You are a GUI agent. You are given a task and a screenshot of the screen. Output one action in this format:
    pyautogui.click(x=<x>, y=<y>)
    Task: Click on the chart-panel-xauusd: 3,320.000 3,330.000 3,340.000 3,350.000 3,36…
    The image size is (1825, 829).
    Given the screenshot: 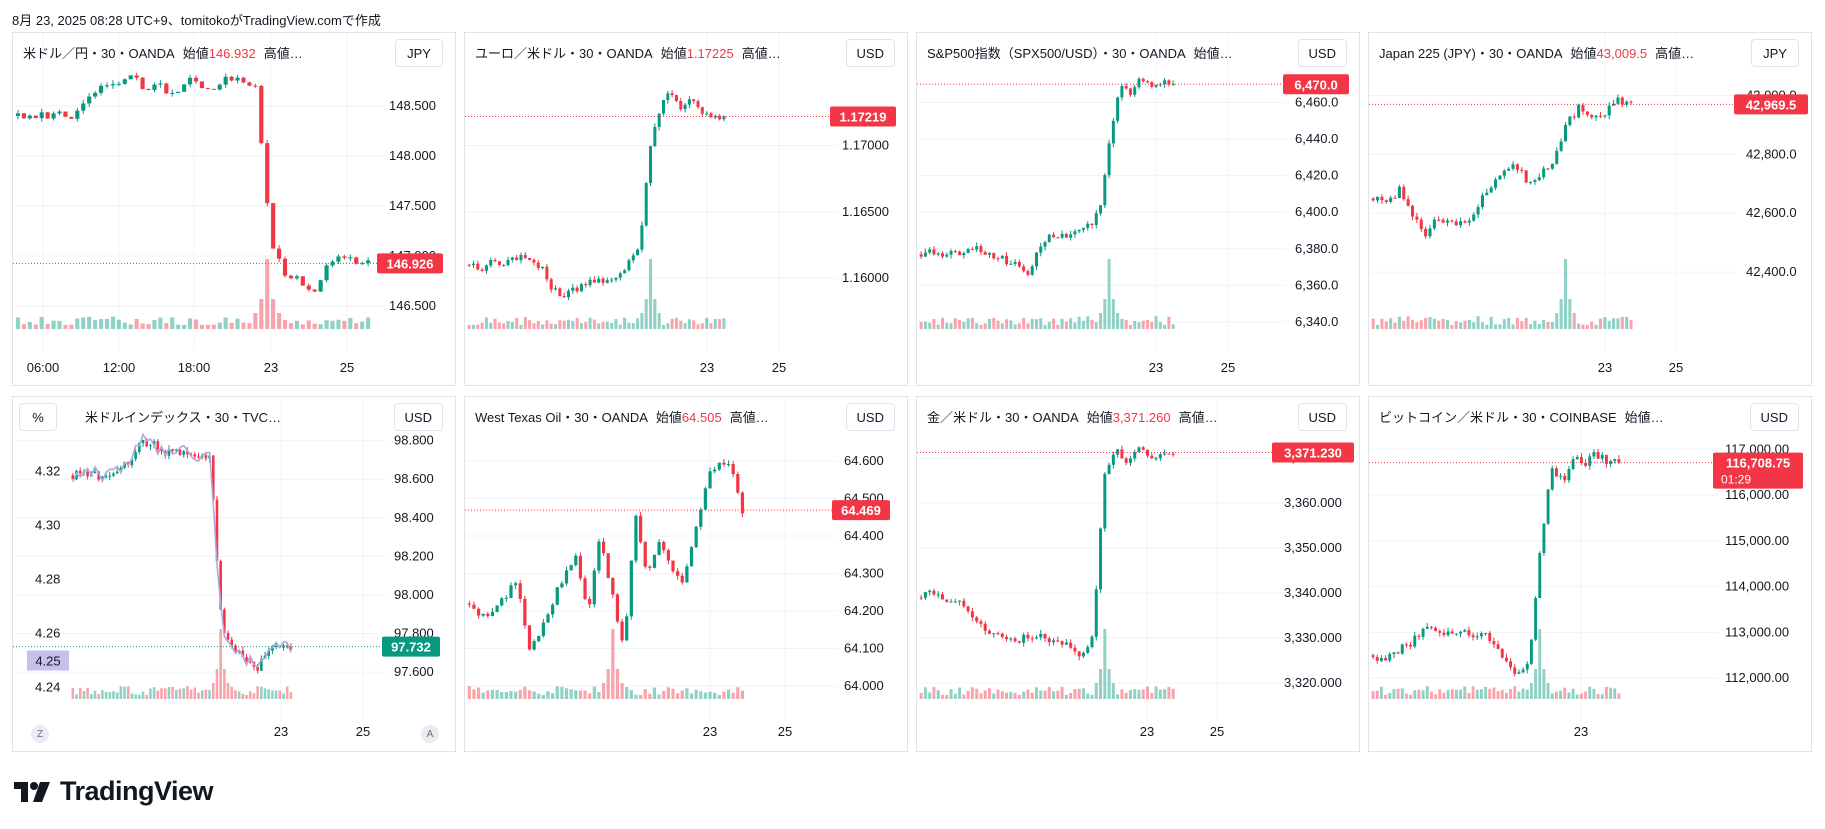 What is the action you would take?
    pyautogui.click(x=1138, y=574)
    